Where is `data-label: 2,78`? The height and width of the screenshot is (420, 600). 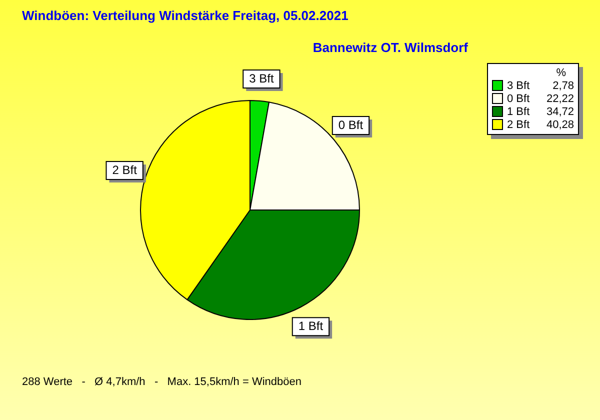 data-label: 2,78 is located at coordinates (563, 86).